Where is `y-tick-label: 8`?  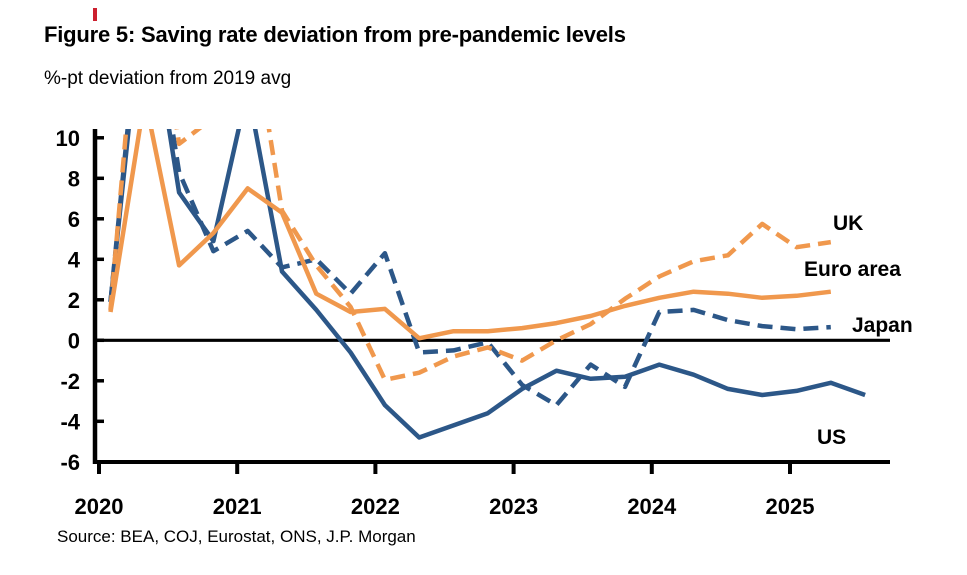 y-tick-label: 8 is located at coordinates (74, 178).